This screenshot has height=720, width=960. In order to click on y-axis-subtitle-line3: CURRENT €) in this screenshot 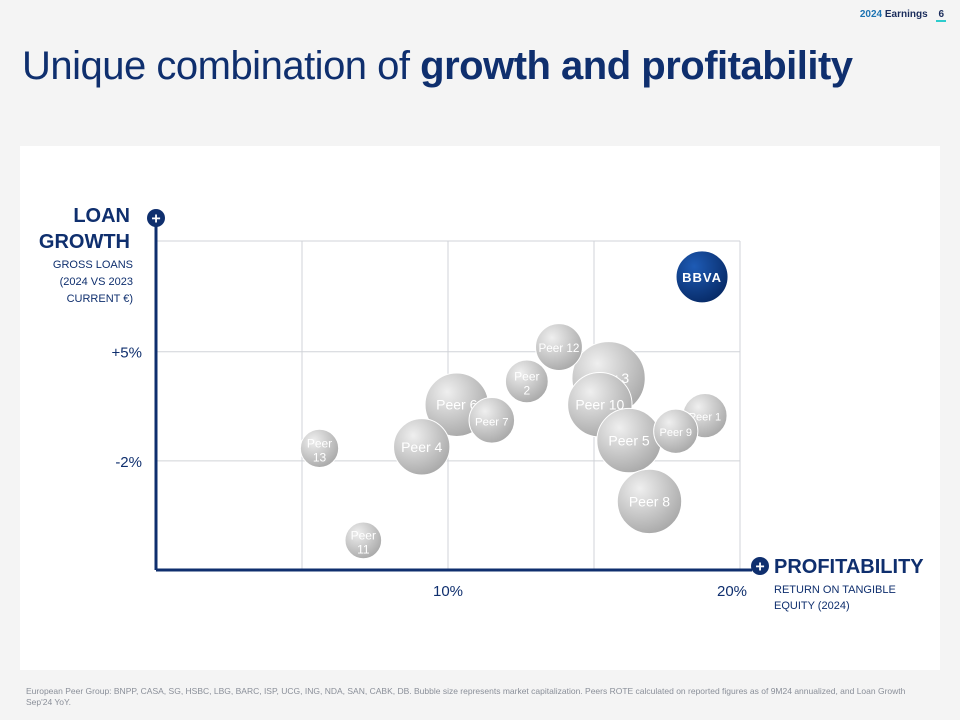, I will do `click(100, 299)`.